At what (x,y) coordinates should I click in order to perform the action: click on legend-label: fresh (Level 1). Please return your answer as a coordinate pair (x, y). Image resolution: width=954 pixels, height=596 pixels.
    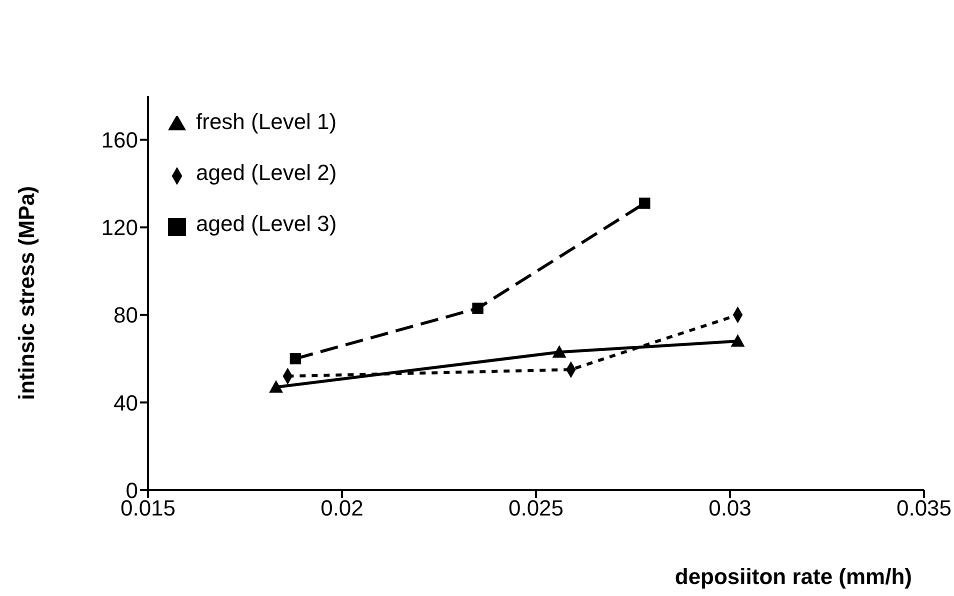
    Looking at the image, I should click on (266, 121).